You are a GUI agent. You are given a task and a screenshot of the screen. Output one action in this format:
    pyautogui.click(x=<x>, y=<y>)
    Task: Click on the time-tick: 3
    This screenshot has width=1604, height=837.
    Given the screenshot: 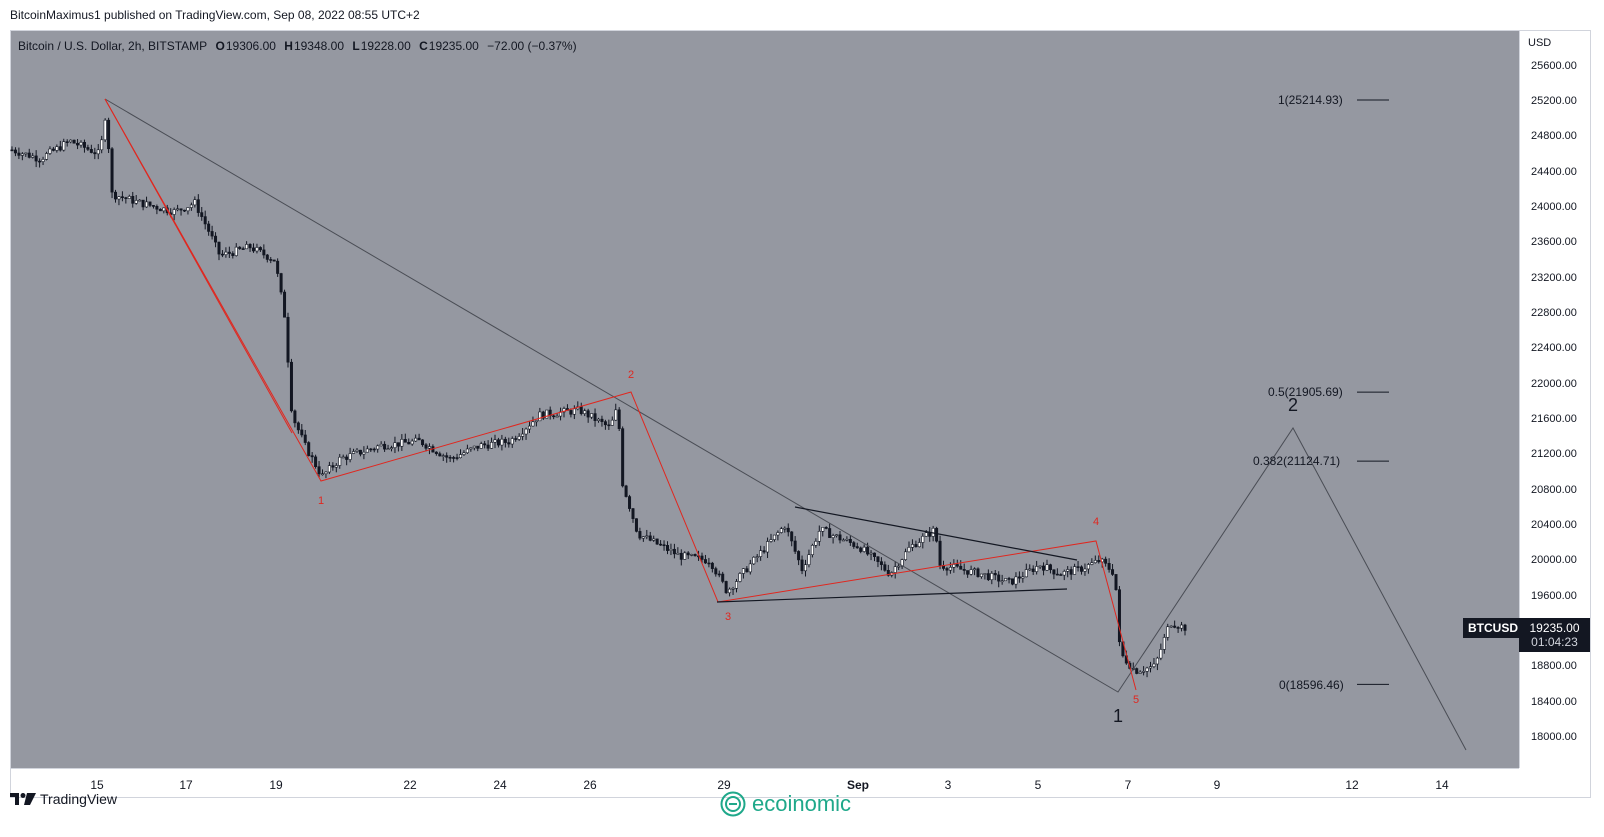 What is the action you would take?
    pyautogui.click(x=948, y=785)
    